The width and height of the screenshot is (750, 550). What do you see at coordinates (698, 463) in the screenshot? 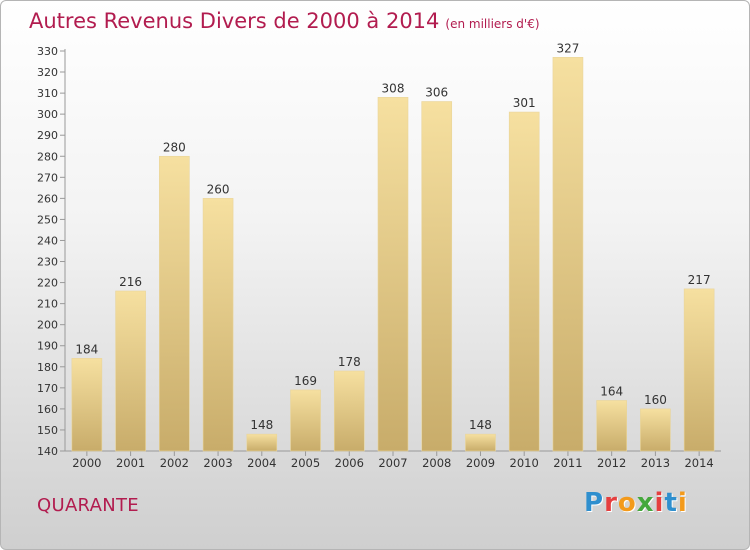
I see `x-tick-label: 2014` at bounding box center [698, 463].